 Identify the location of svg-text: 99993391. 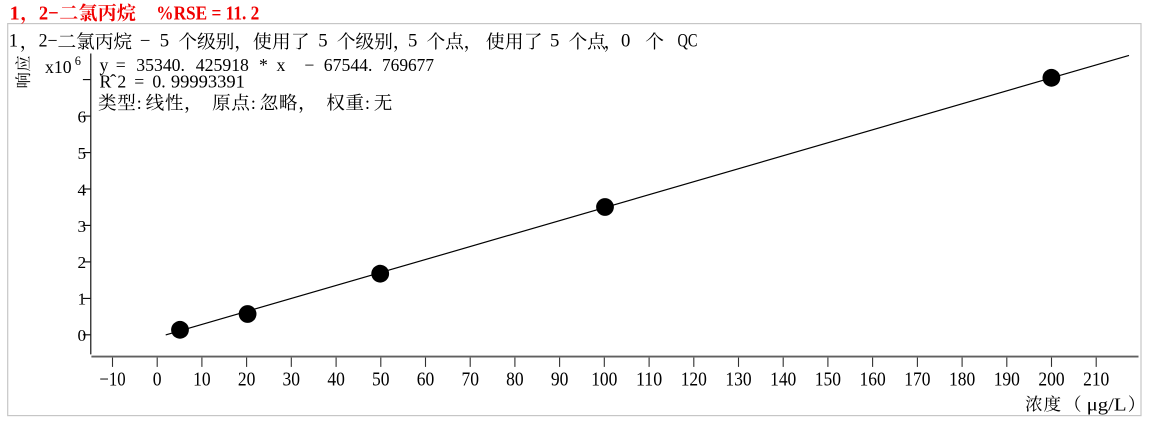
(208, 82).